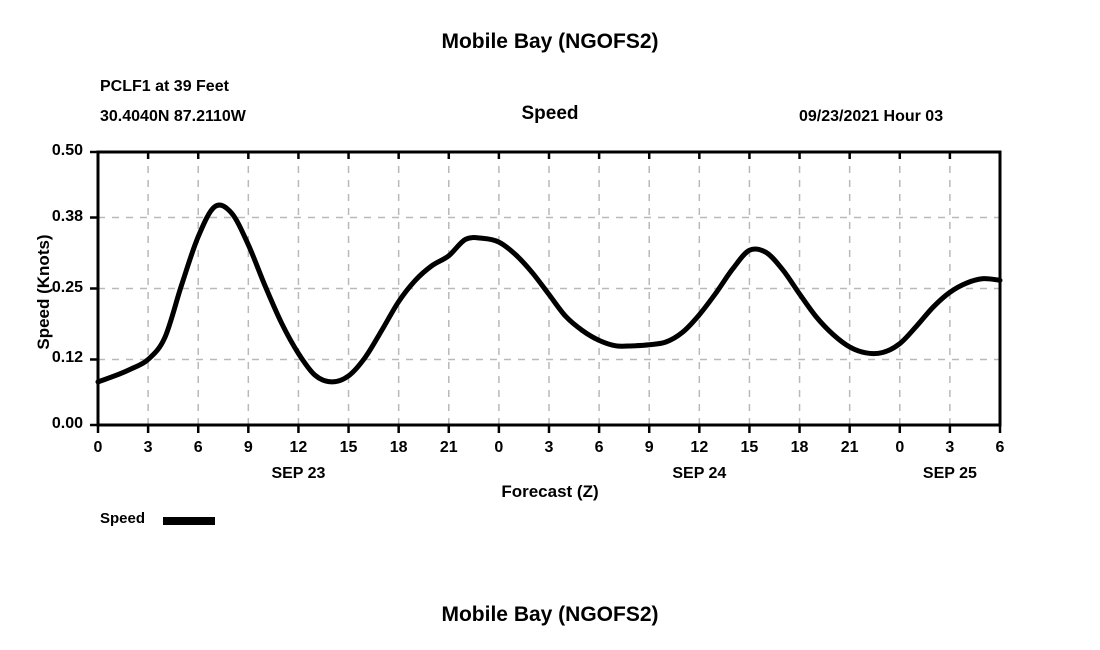 Image resolution: width=1100 pixels, height=650 pixels. Describe the element at coordinates (67, 216) in the screenshot. I see `y-tick-label: 0.38` at that location.